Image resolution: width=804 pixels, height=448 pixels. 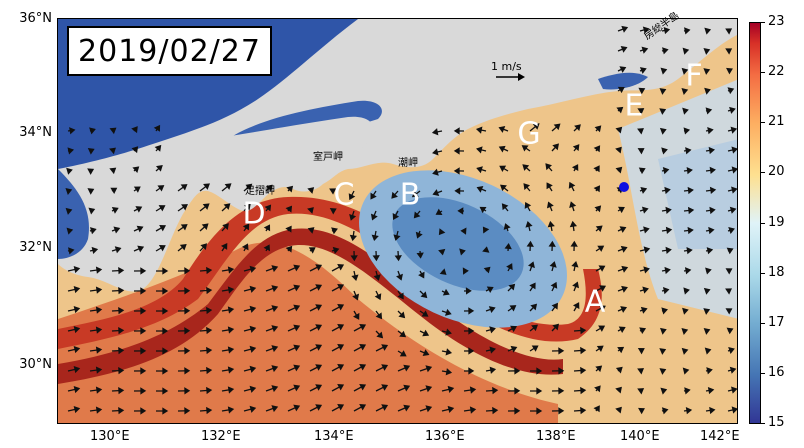 I want to click on colorbar-tick-label: 23, so click(x=776, y=21).